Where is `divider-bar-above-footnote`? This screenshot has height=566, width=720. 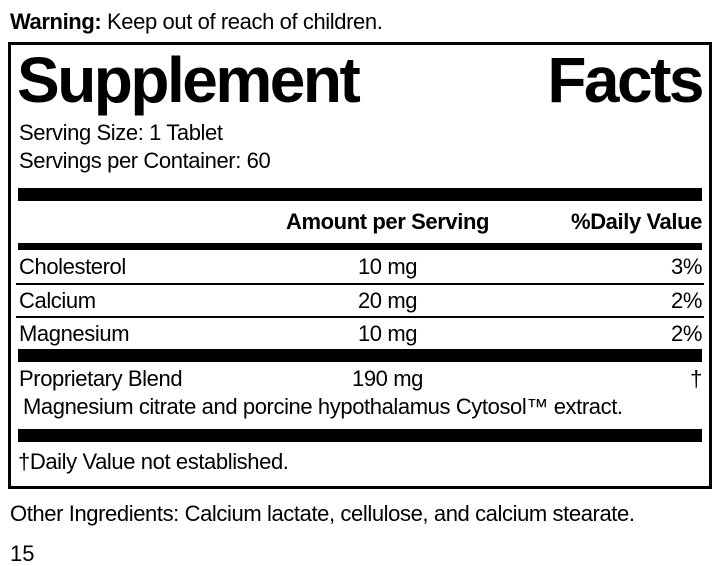
divider-bar-above-footnote is located at coordinates (360, 436).